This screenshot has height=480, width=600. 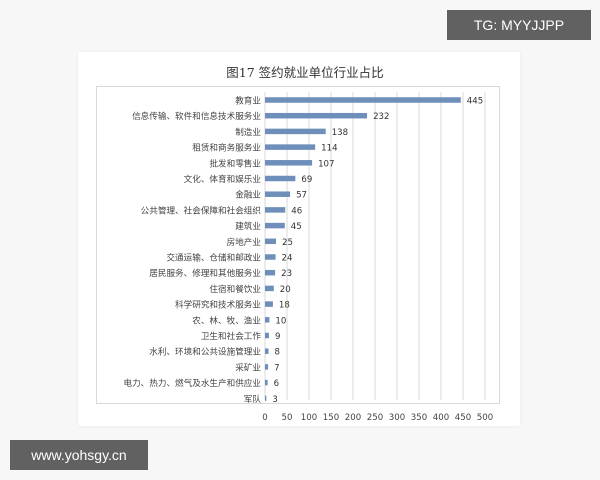 What do you see at coordinates (79, 455) in the screenshot?
I see `watermark-bottom-left: www.yohsgy.cn` at bounding box center [79, 455].